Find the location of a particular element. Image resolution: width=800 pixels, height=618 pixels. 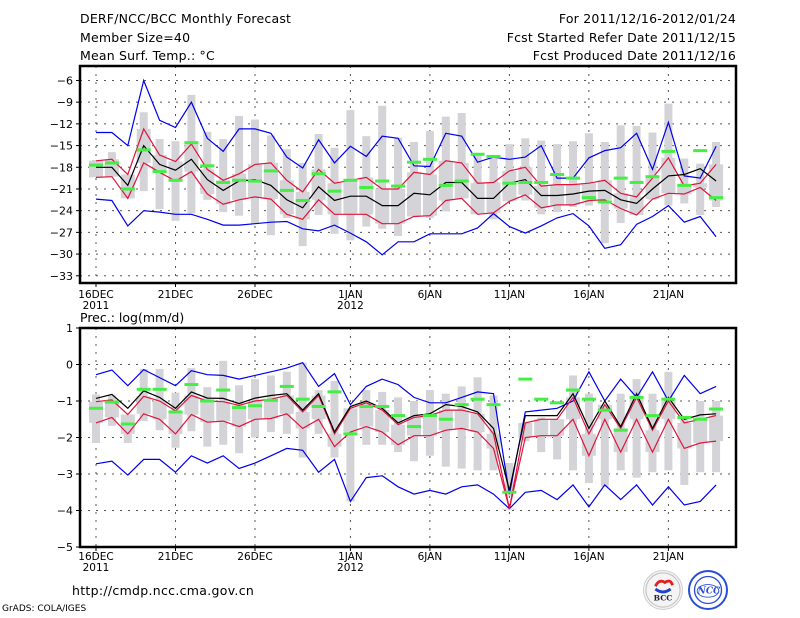

y-tick-label: 1 is located at coordinates (69, 328).